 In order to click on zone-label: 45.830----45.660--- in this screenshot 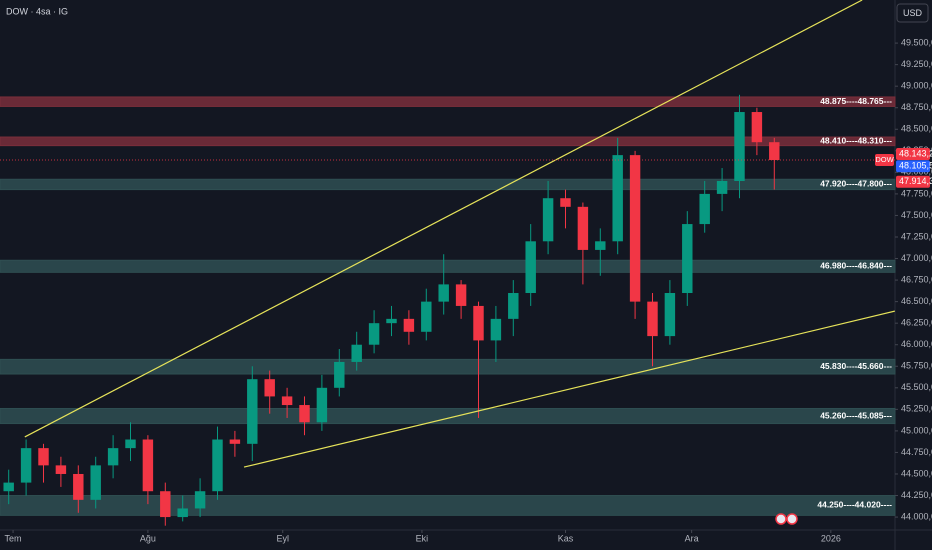, I will do `click(856, 366)`.